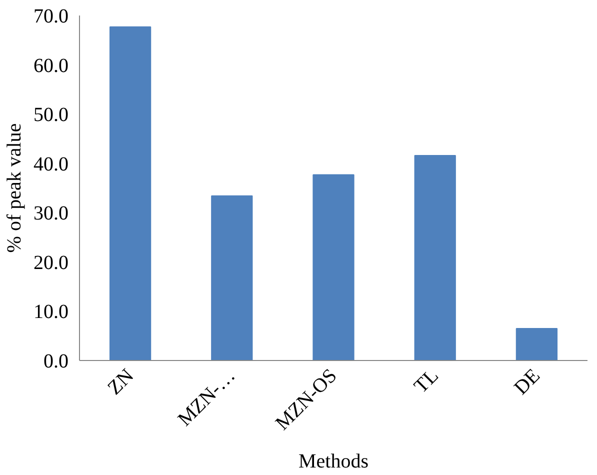  Describe the element at coordinates (15, 188) in the screenshot. I see `y-axis-title: % of peak value` at that location.